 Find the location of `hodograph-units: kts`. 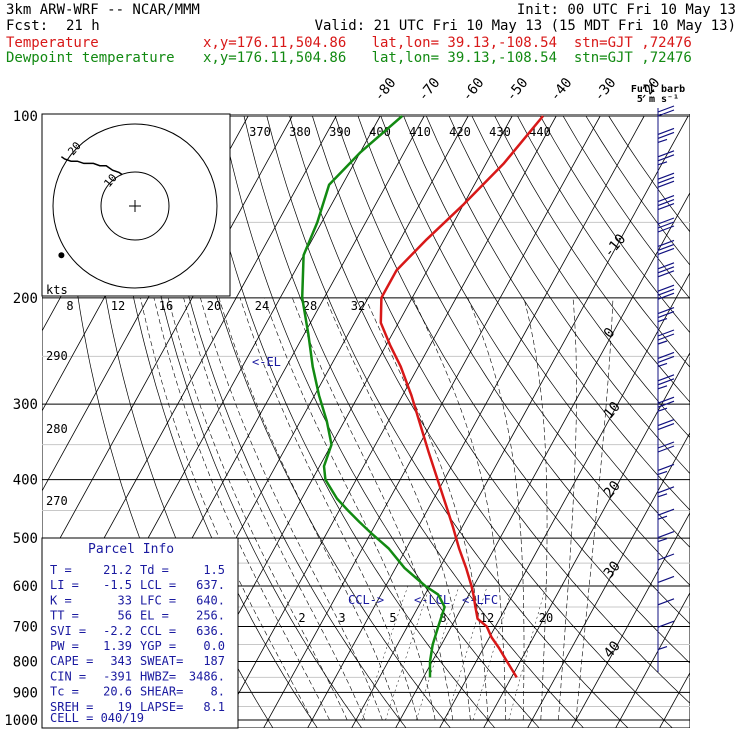

hodograph-units: kts is located at coordinates (57, 290).